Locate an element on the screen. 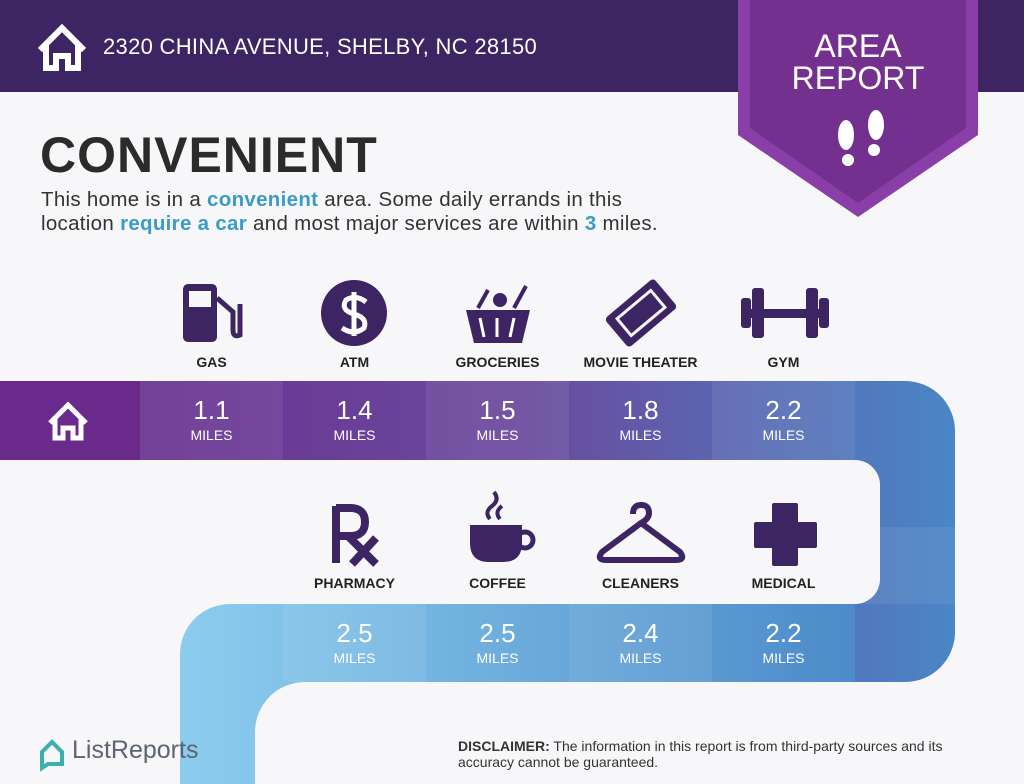  amenity-label: GAS is located at coordinates (211, 362).